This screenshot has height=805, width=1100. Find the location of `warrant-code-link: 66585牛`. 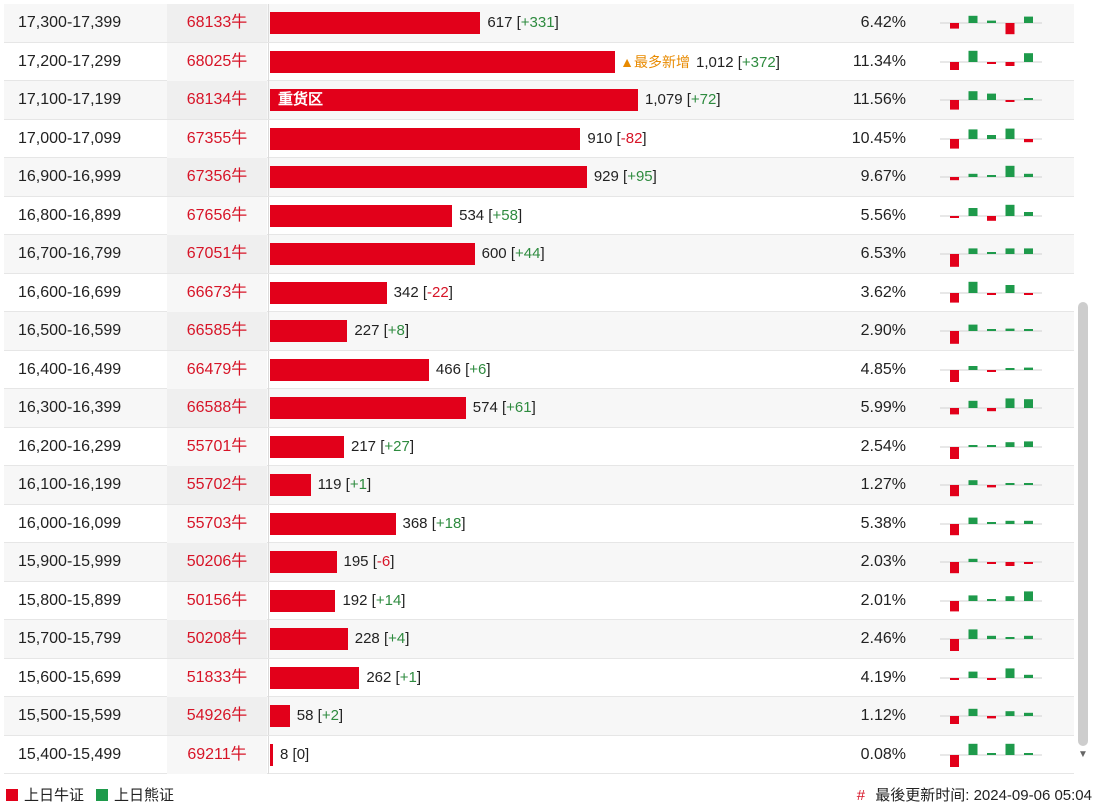

warrant-code-link: 66585牛 is located at coordinates (217, 331).